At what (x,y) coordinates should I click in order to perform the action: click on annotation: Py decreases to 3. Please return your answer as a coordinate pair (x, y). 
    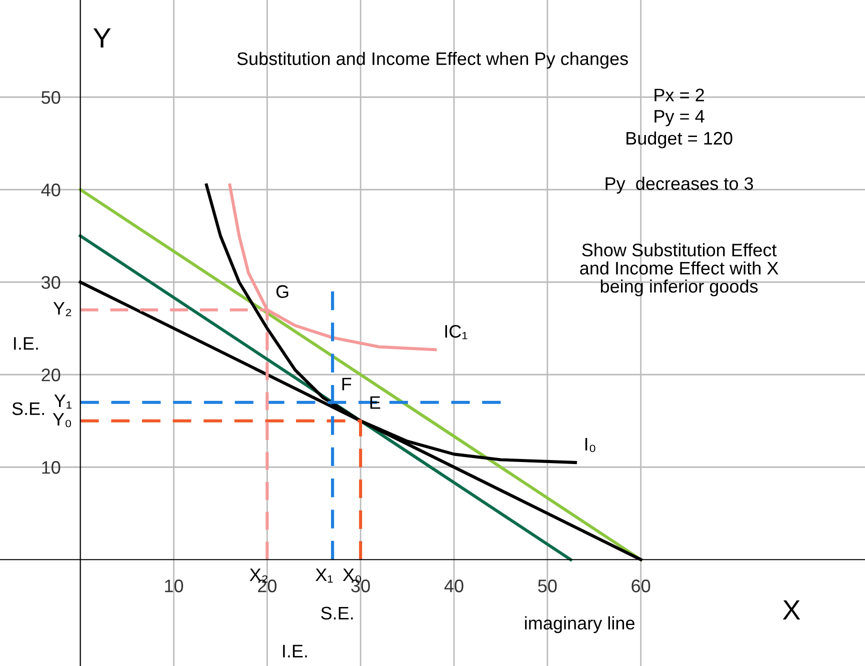
    Looking at the image, I should click on (680, 185).